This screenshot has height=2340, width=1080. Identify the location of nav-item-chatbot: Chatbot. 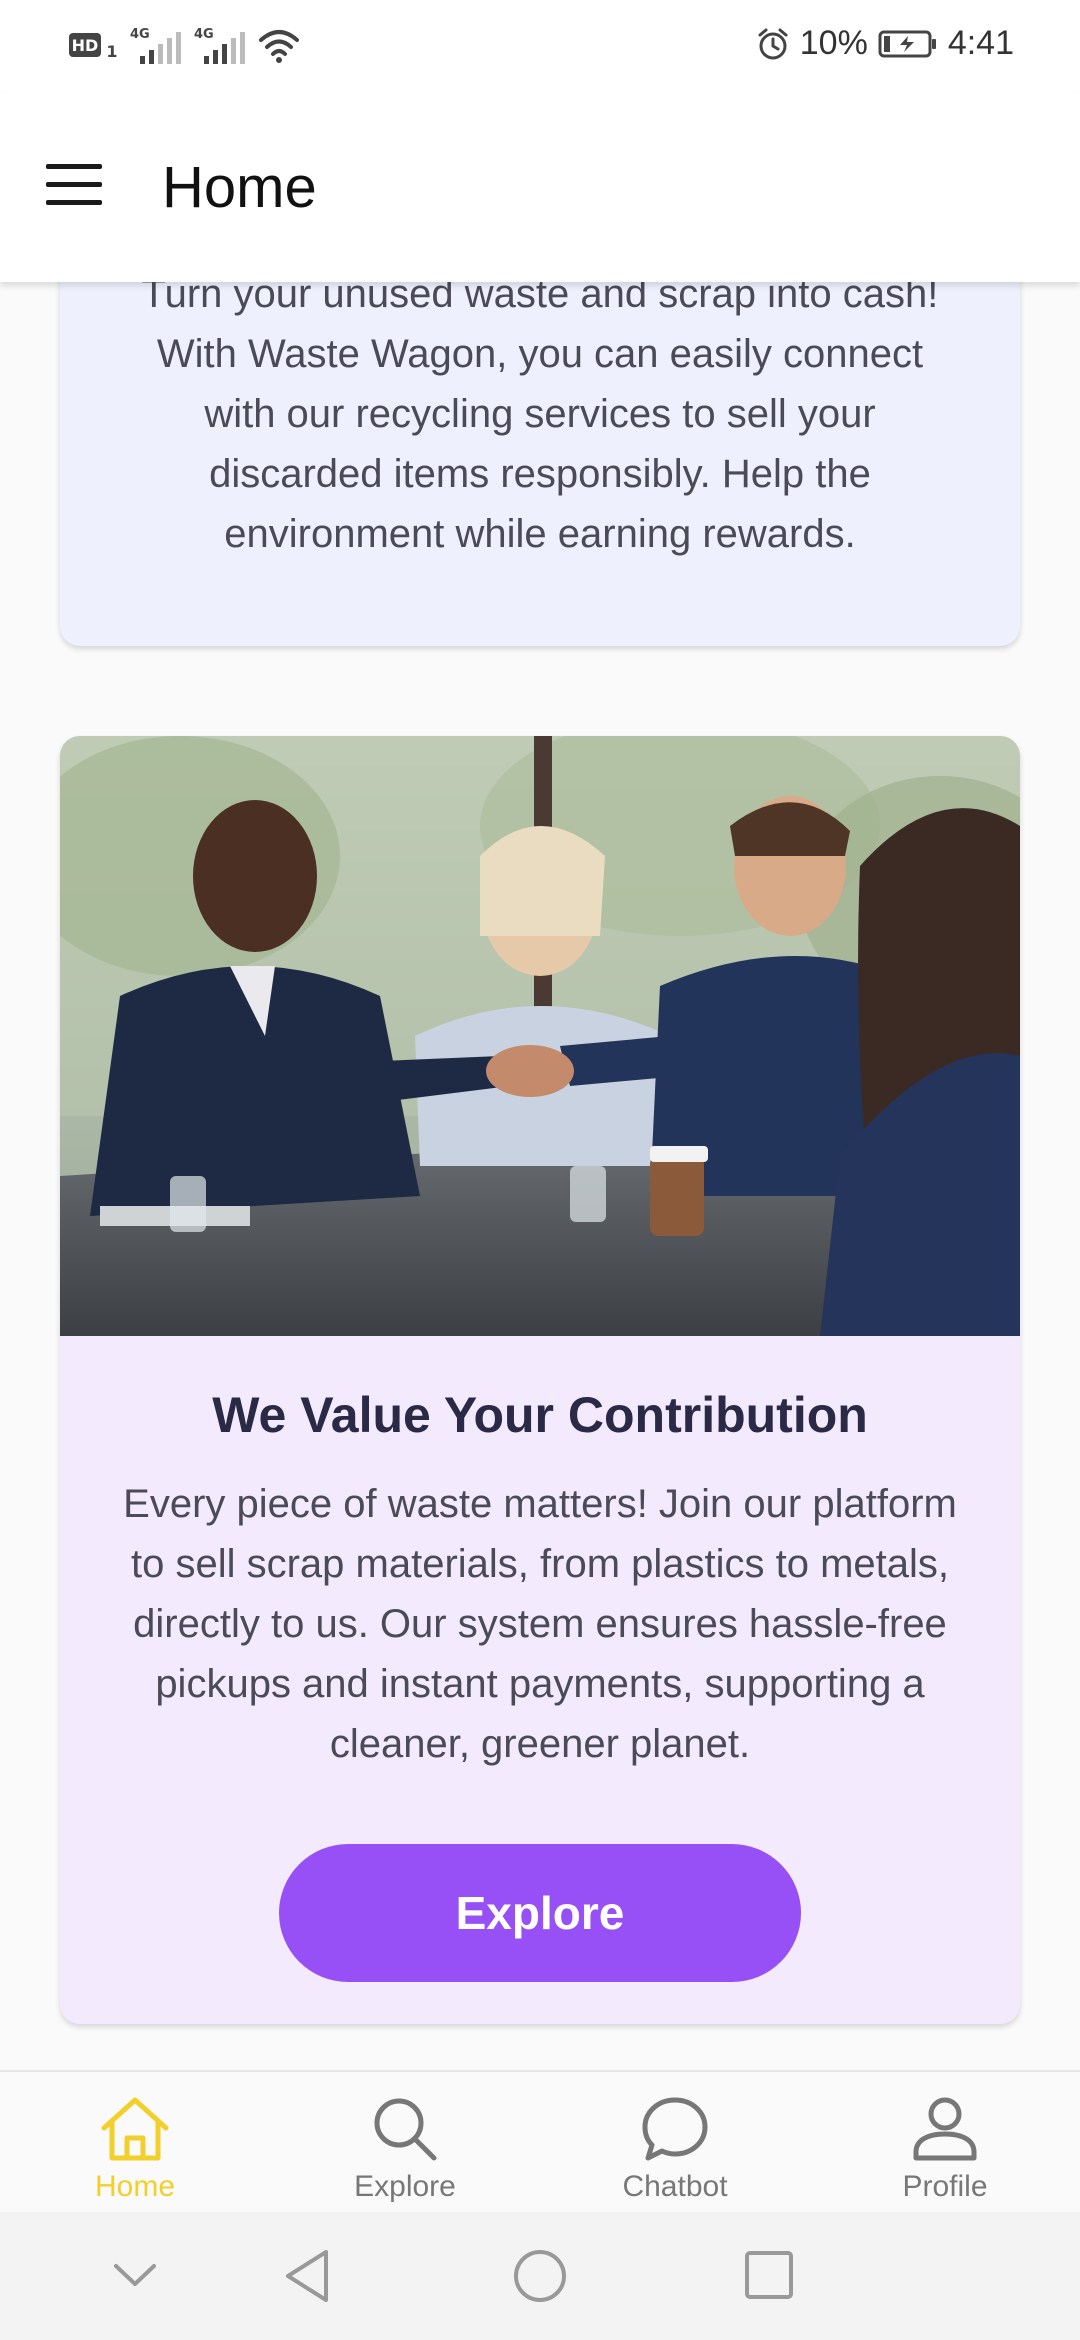
(675, 2143).